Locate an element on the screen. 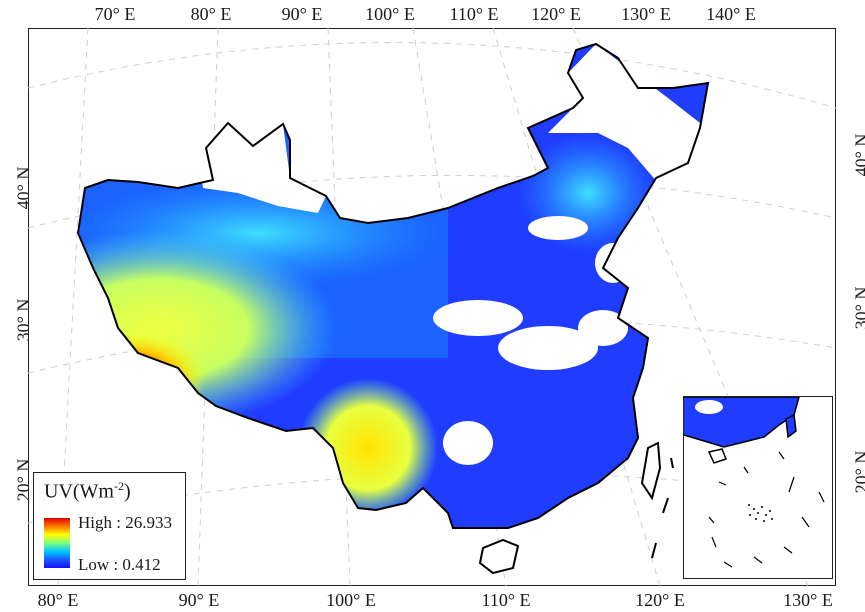 The image size is (865, 612). south-china-sea-inset is located at coordinates (758, 487).